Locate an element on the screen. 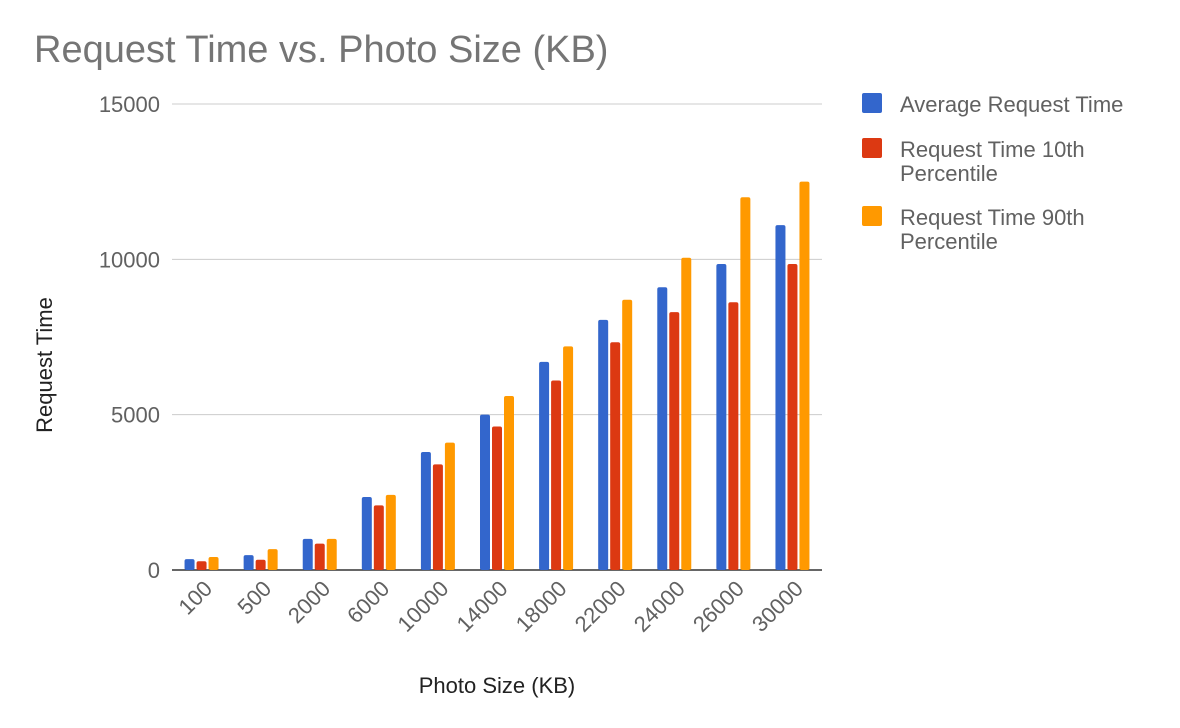  legend-label-2: Request Time 10th Percentile is located at coordinates (992, 161).